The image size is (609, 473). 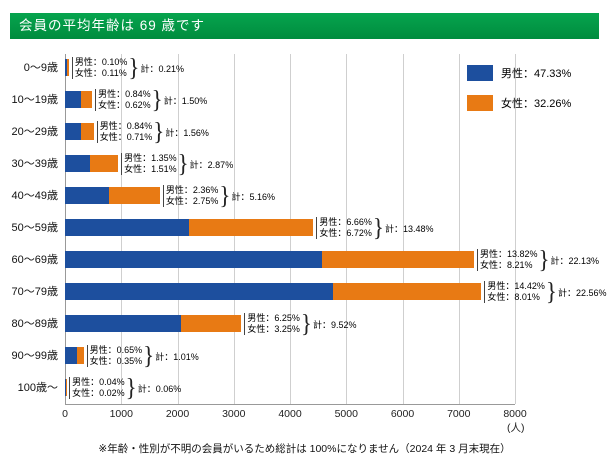 I want to click on legend-swatch-female, so click(x=480, y=102).